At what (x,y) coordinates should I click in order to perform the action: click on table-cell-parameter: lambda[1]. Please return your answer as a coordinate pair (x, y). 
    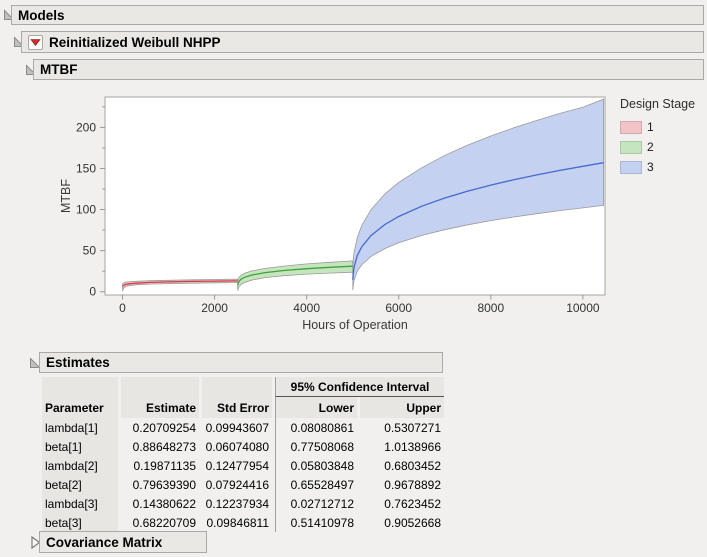
    Looking at the image, I should click on (80, 427).